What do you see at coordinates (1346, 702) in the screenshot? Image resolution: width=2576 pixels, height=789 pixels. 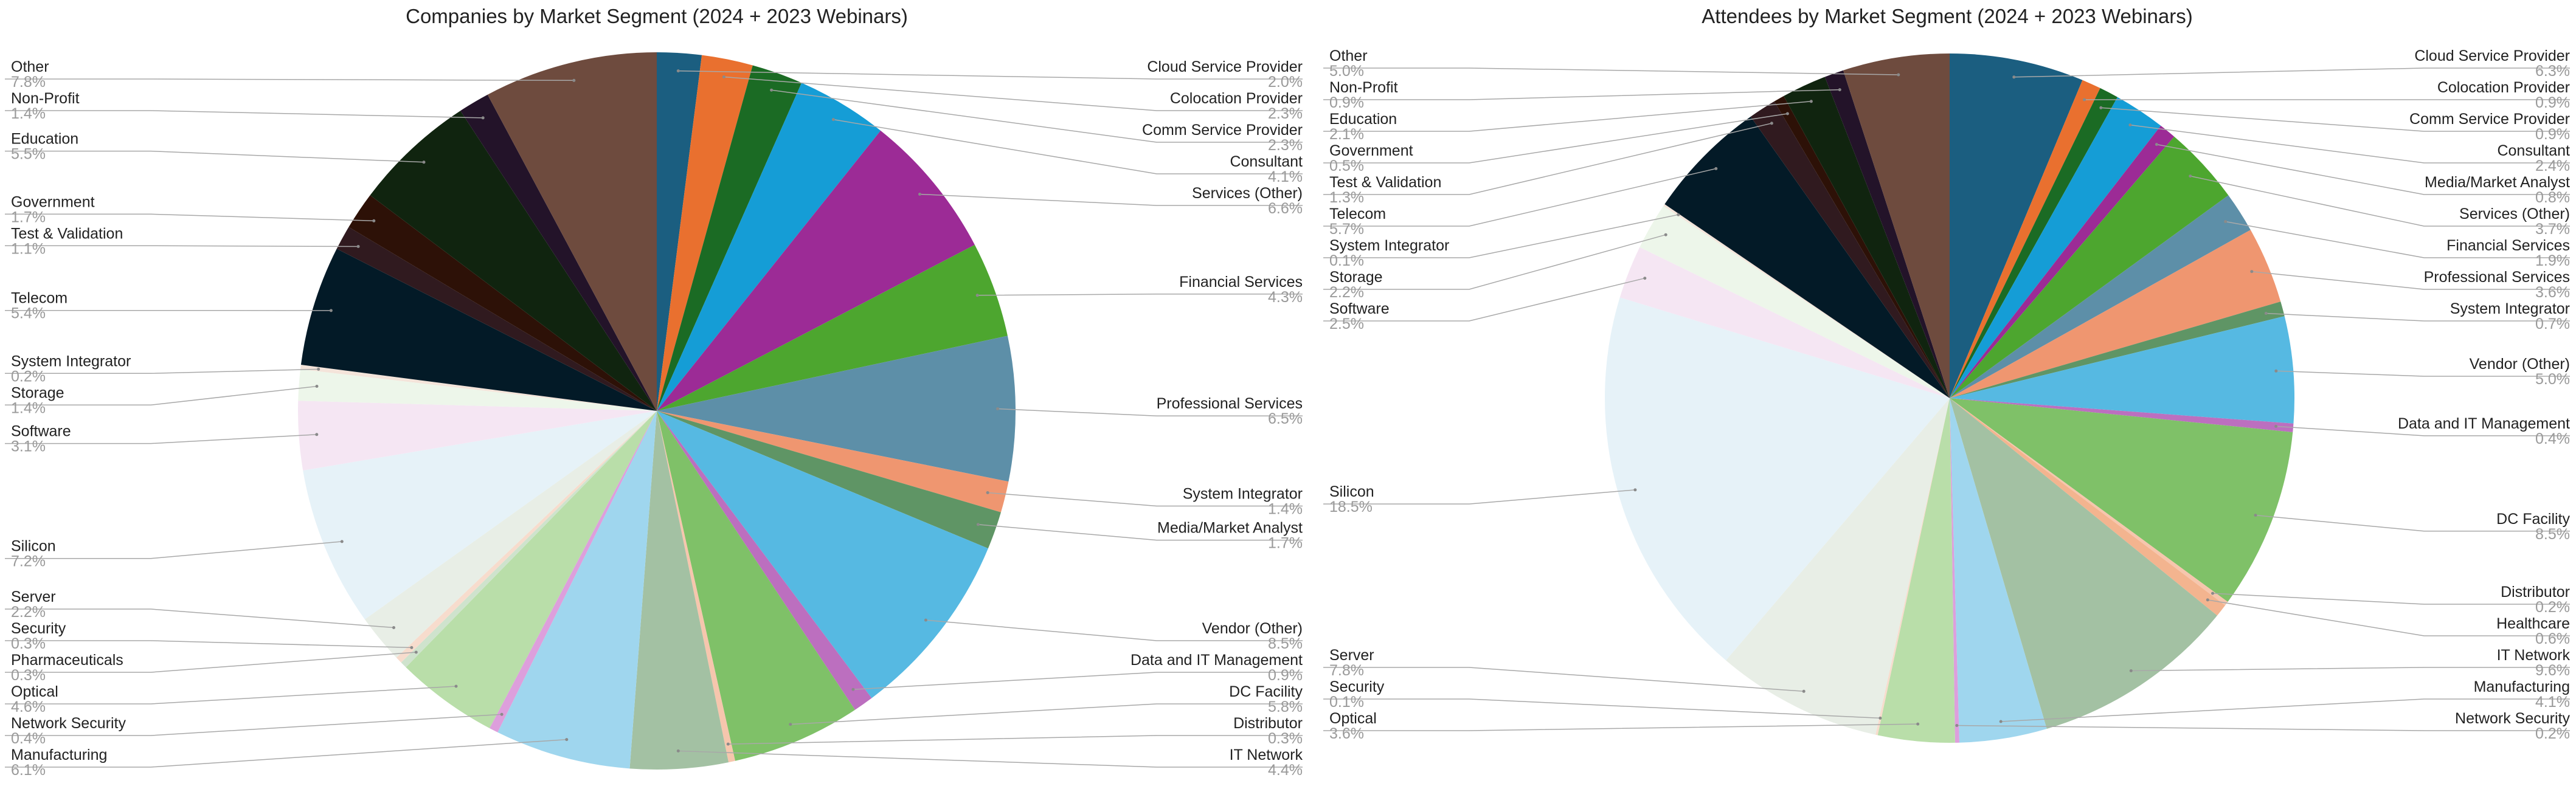 I see `slice-percent-label: 0.1%` at bounding box center [1346, 702].